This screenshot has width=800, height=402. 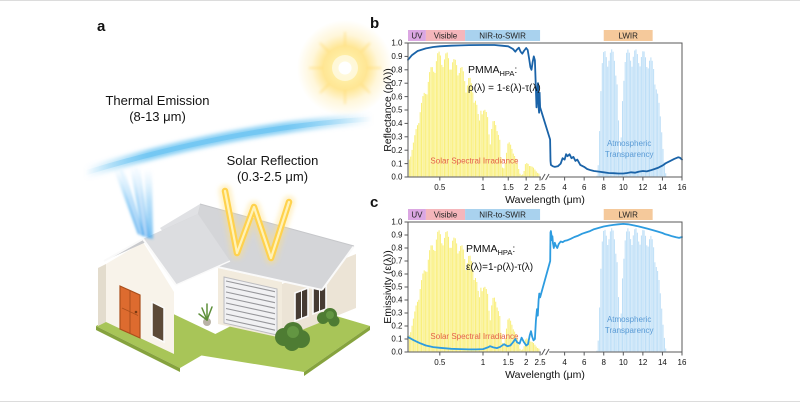 What do you see at coordinates (157, 100) in the screenshot?
I see `thermal-emission-line1: Thermal Emission` at bounding box center [157, 100].